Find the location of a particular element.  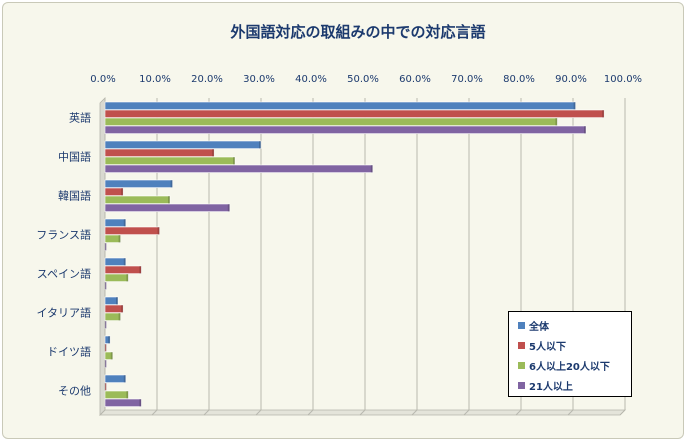

chart-title: 外国語対応の取組みの中での対応言語 is located at coordinates (357, 32).